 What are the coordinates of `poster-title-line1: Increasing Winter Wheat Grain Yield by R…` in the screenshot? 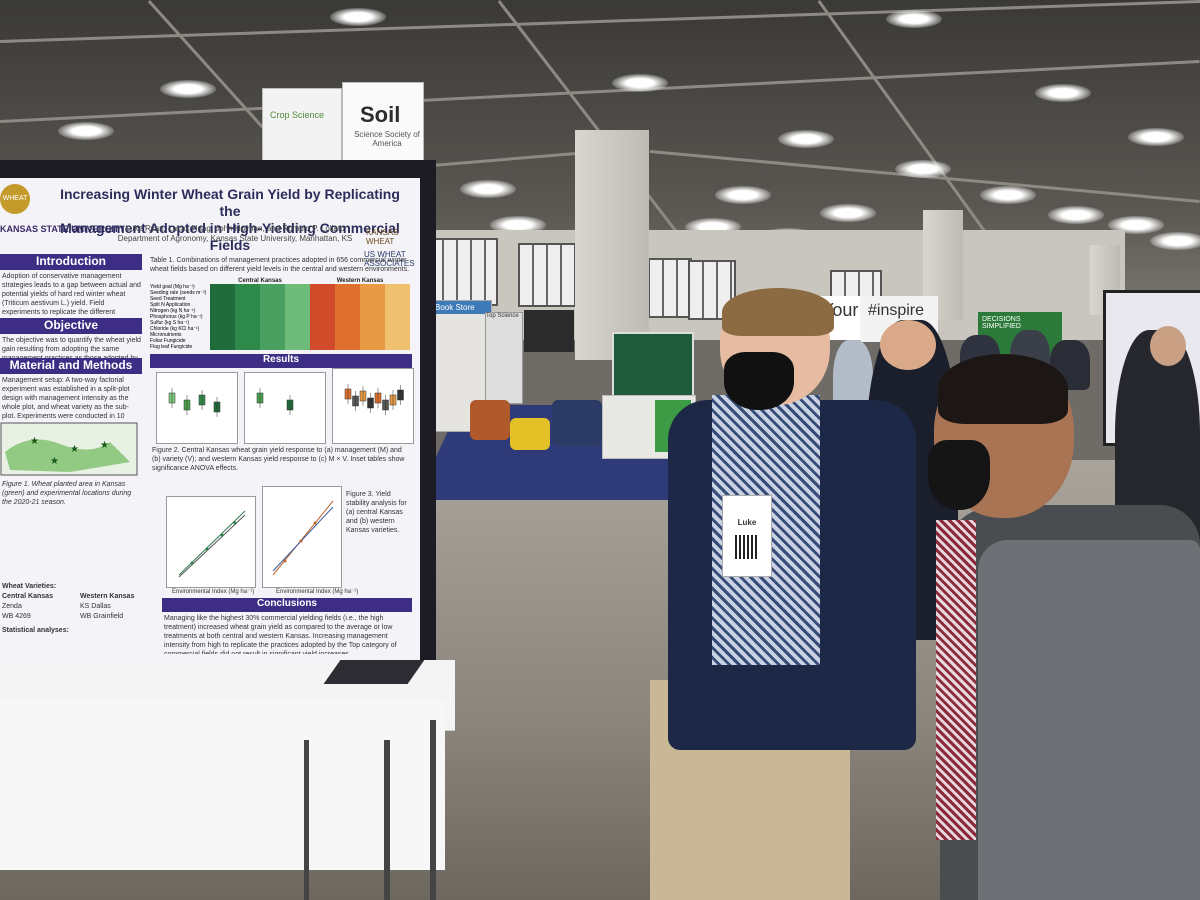 It's located at (230, 202).